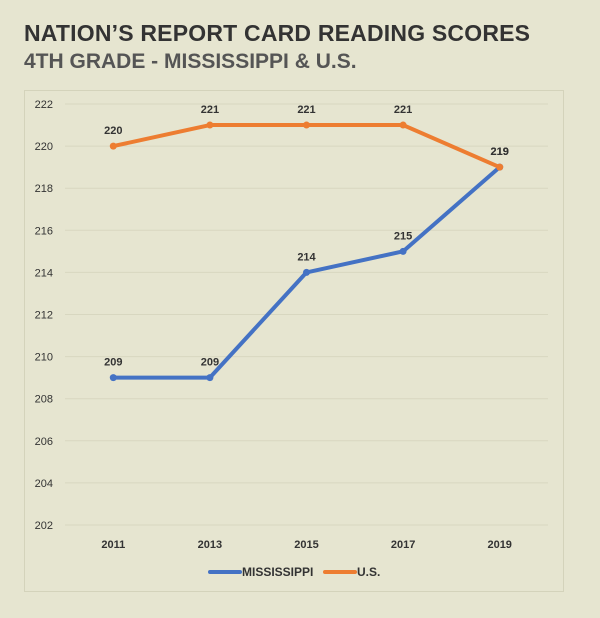 The height and width of the screenshot is (618, 600). I want to click on x-axis: 2011 2013 2015 2017 2019, so click(306, 545).